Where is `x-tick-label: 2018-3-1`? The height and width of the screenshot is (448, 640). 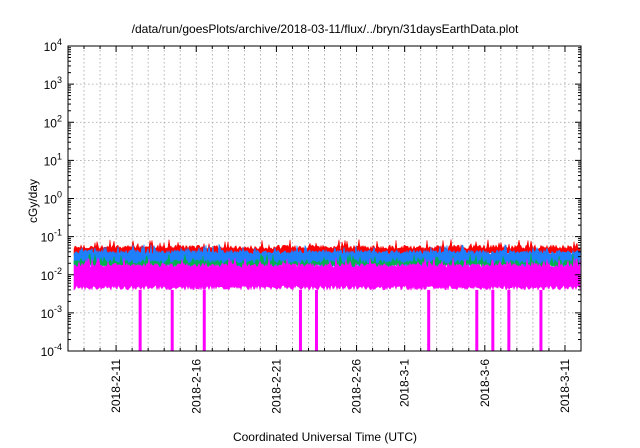
x-tick-label: 2018-3-1 is located at coordinates (405, 383).